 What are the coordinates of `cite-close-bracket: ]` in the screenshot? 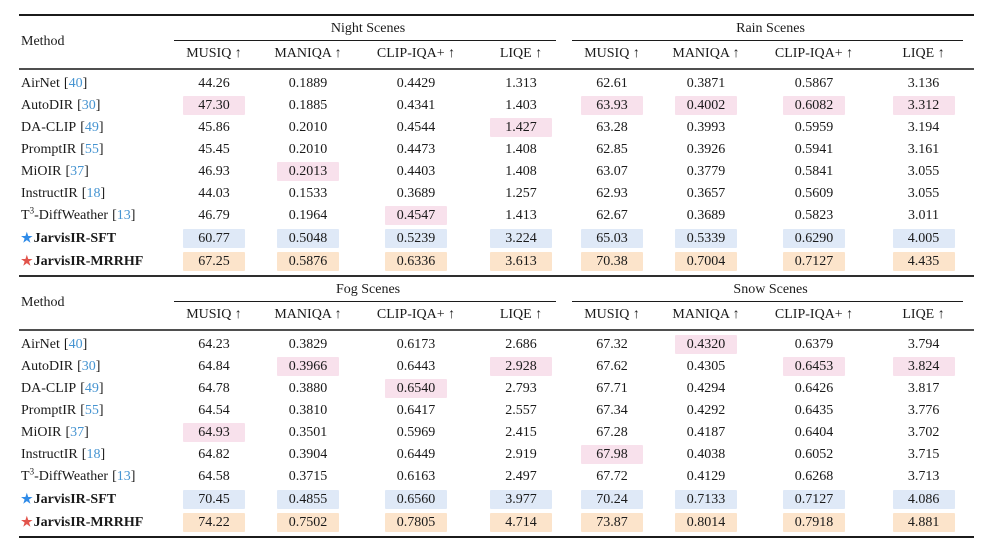 It's located at (98, 366).